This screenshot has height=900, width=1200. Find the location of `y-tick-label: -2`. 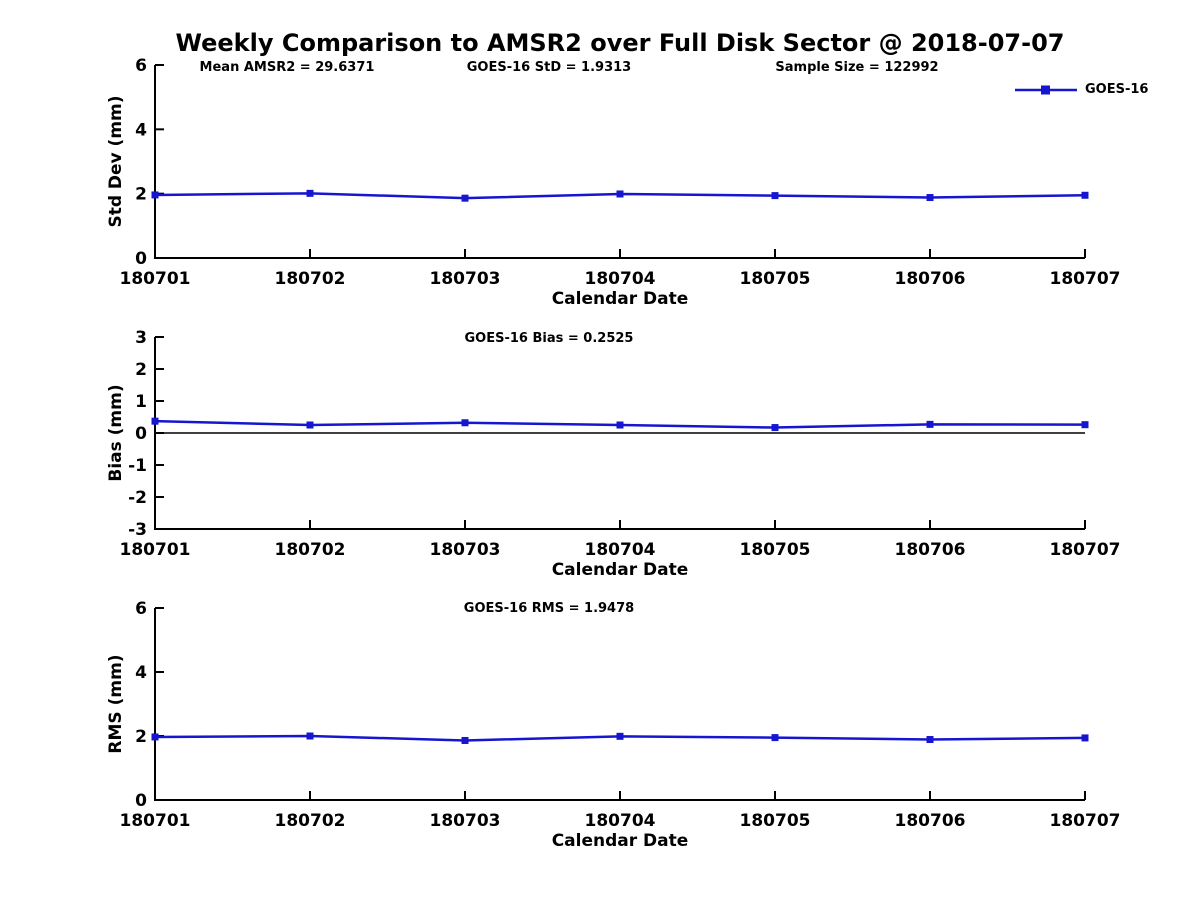

y-tick-label: -2 is located at coordinates (137, 498).